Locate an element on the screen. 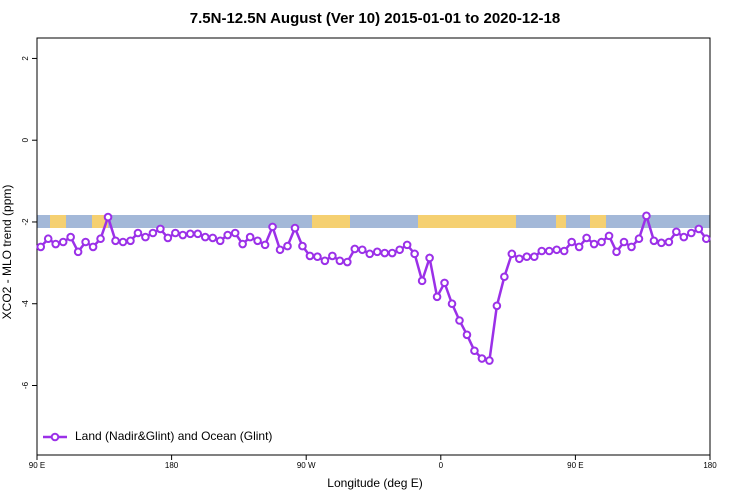 This screenshot has width=750, height=500. y-tick-label: 0 is located at coordinates (25, 139).